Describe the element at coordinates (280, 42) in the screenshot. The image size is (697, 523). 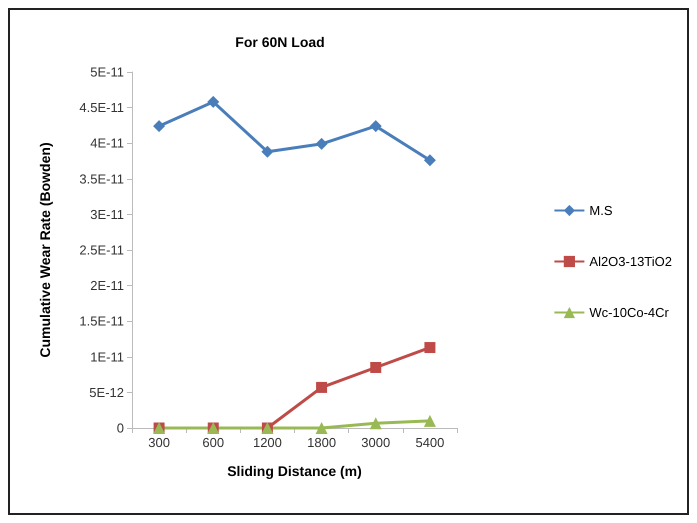
I see `chart-title: For 60N Load` at that location.